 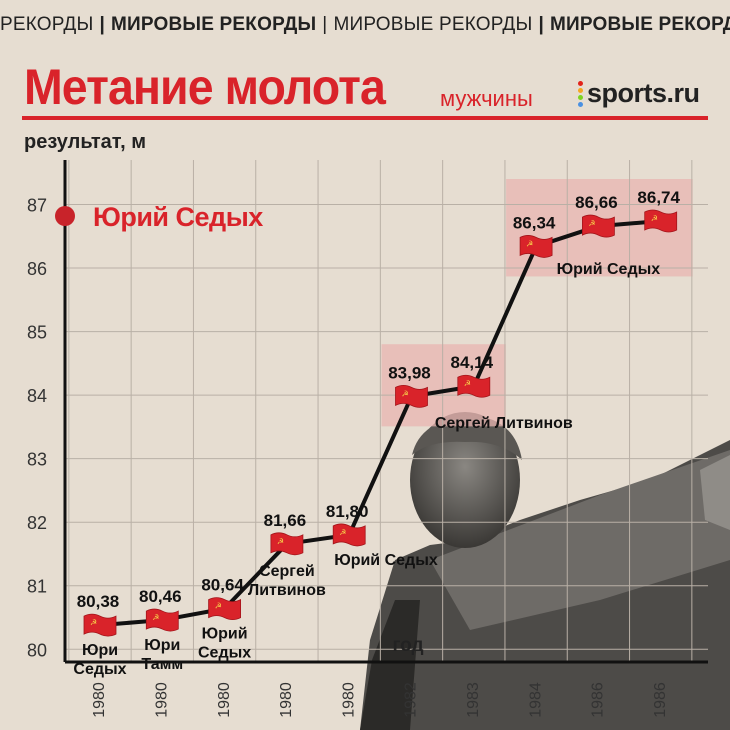 I want to click on legend-marker, so click(x=65, y=216).